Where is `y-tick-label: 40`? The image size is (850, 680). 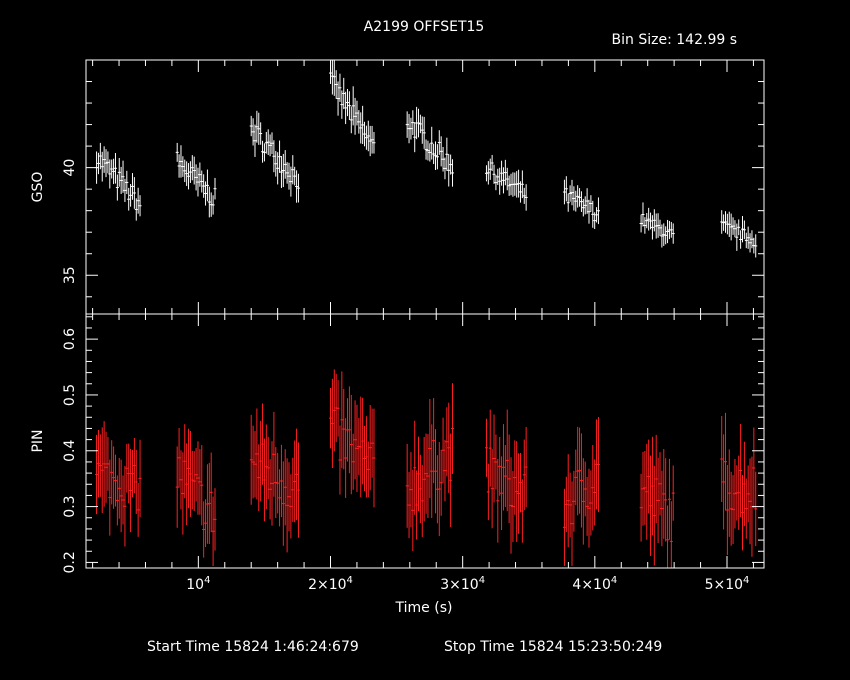
y-tick-label: 40 is located at coordinates (70, 168).